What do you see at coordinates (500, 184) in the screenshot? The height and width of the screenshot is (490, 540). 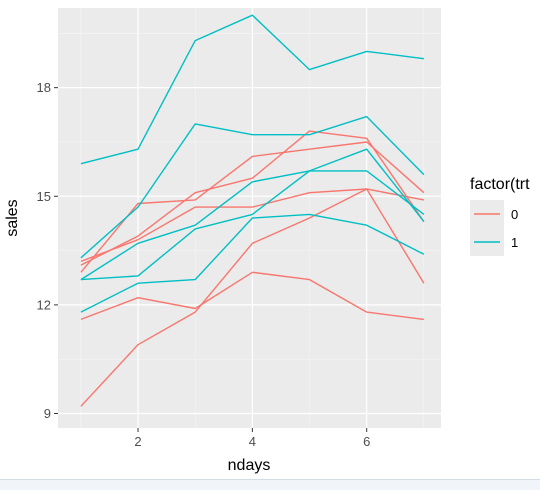 I see `legend-title: factor(trt` at bounding box center [500, 184].